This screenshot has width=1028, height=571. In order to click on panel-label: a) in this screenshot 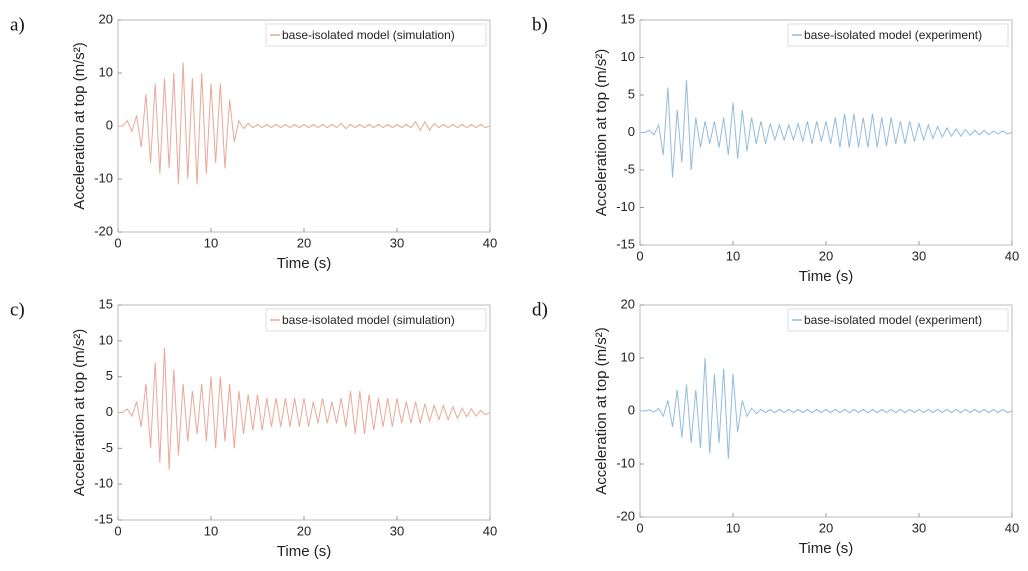, I will do `click(17, 24)`.